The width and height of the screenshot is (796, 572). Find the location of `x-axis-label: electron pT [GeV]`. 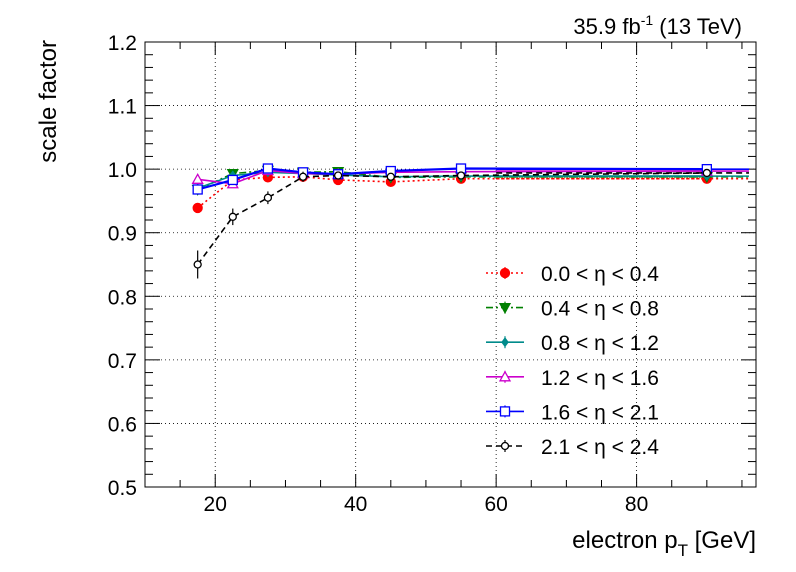

x-axis-label: electron pT [GeV] is located at coordinates (664, 543).